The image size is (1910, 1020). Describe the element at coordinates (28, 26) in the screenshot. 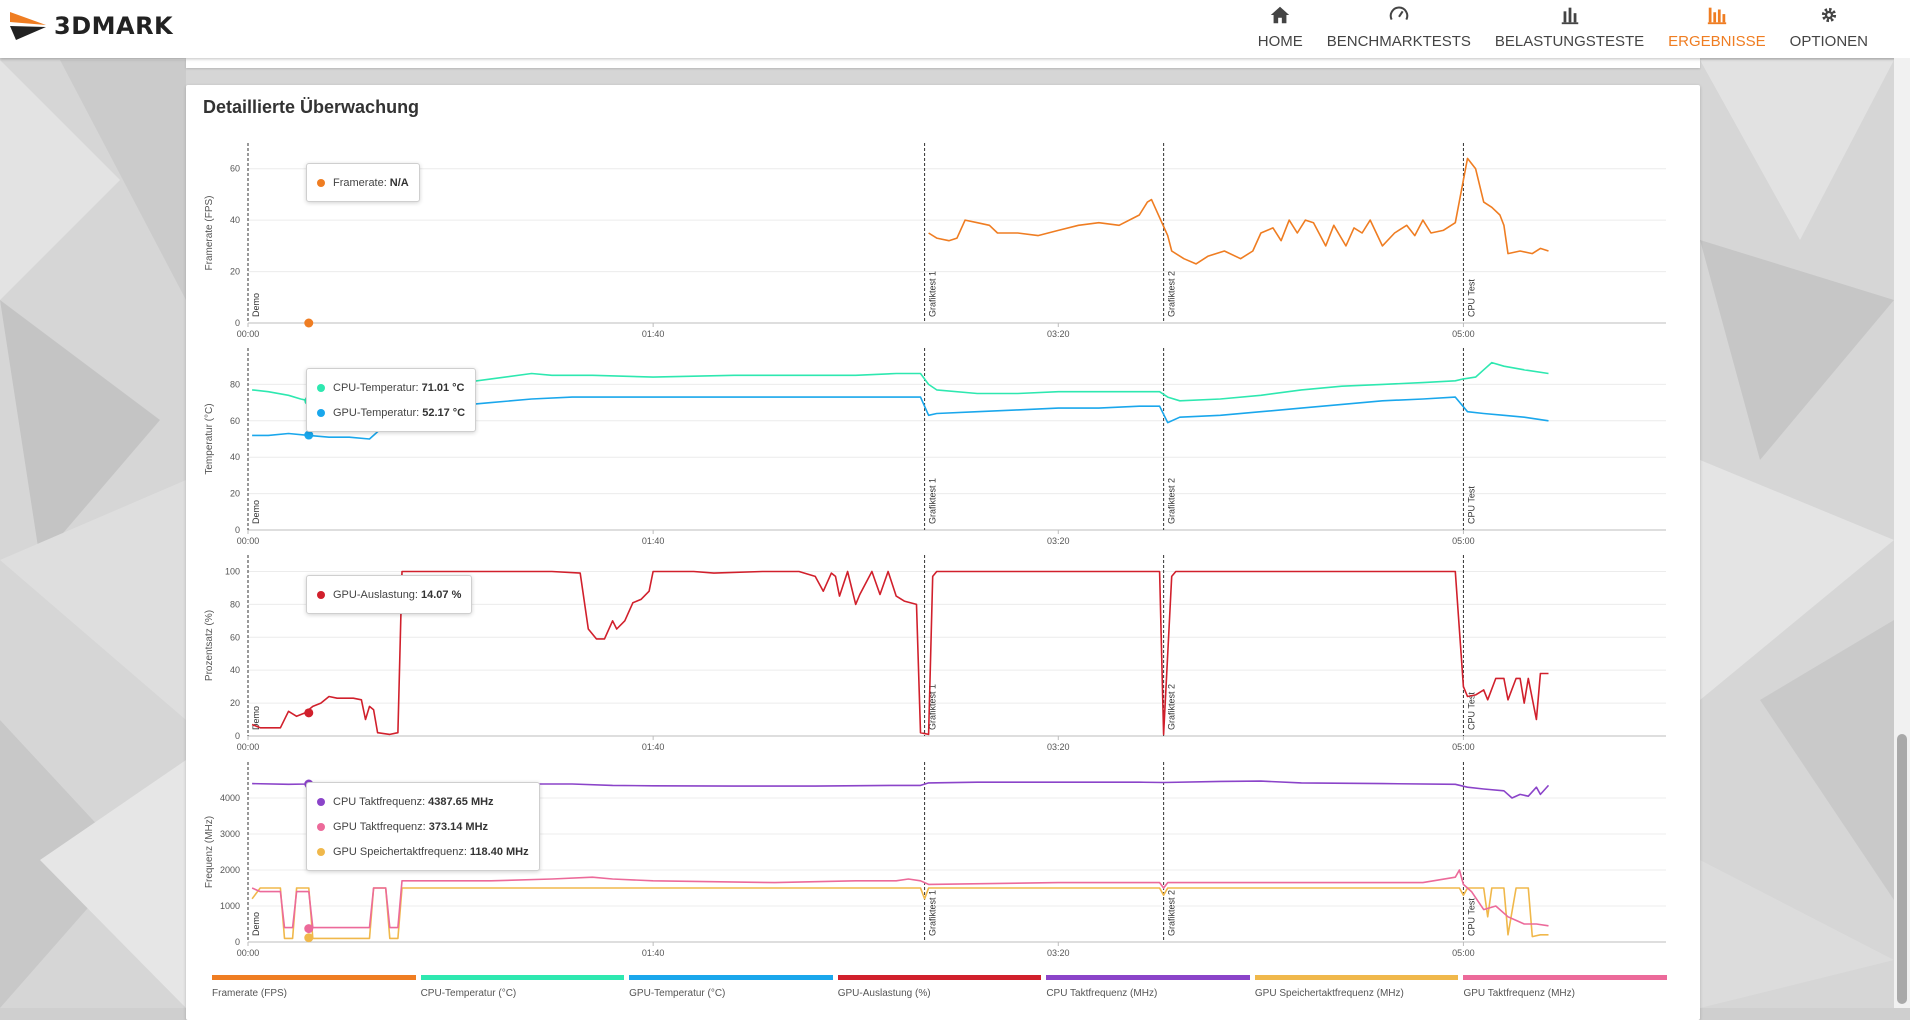

I see `logo-flame-icon` at that location.